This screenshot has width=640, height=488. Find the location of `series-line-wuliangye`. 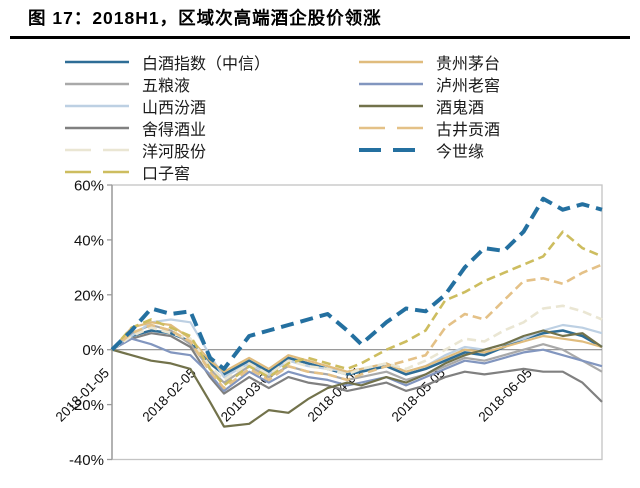

series-line-wuliangye is located at coordinates (357, 353).